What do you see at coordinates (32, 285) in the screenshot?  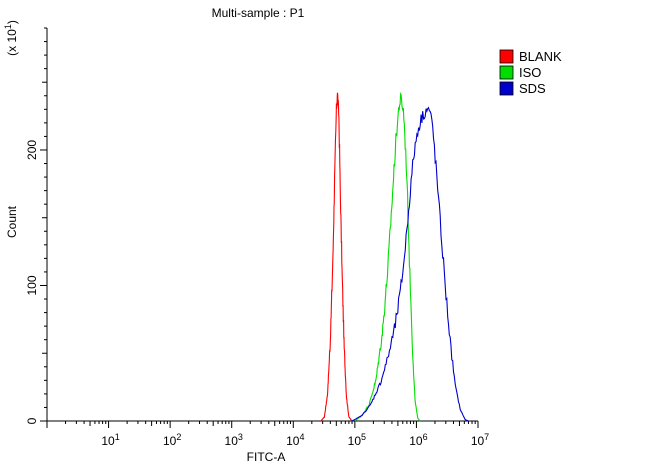 I see `y-tick-label: 100` at bounding box center [32, 285].